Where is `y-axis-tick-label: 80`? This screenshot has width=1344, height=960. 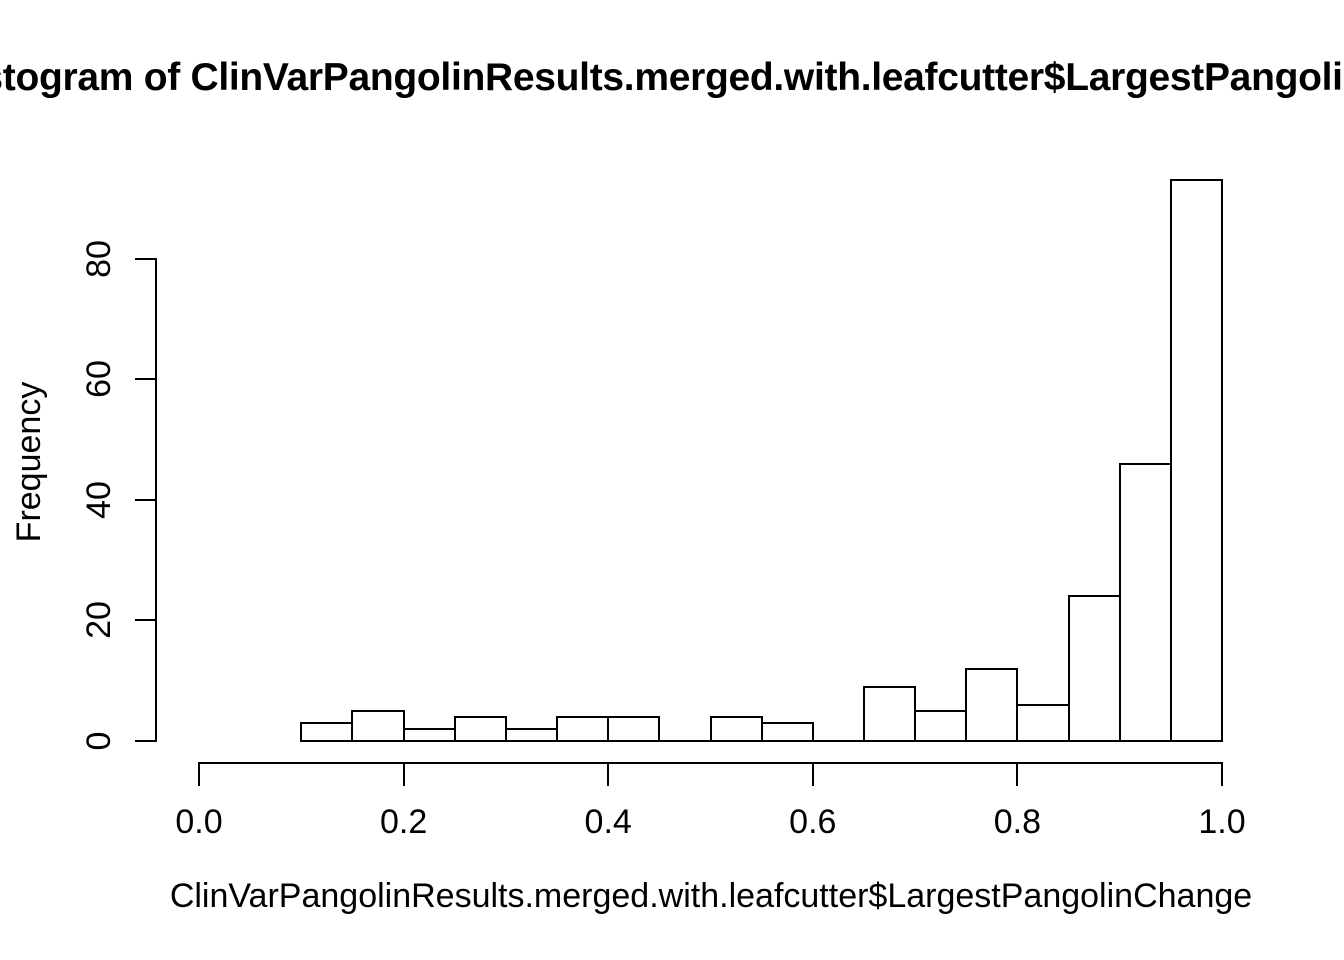
y-axis-tick-label: 80 is located at coordinates (99, 258).